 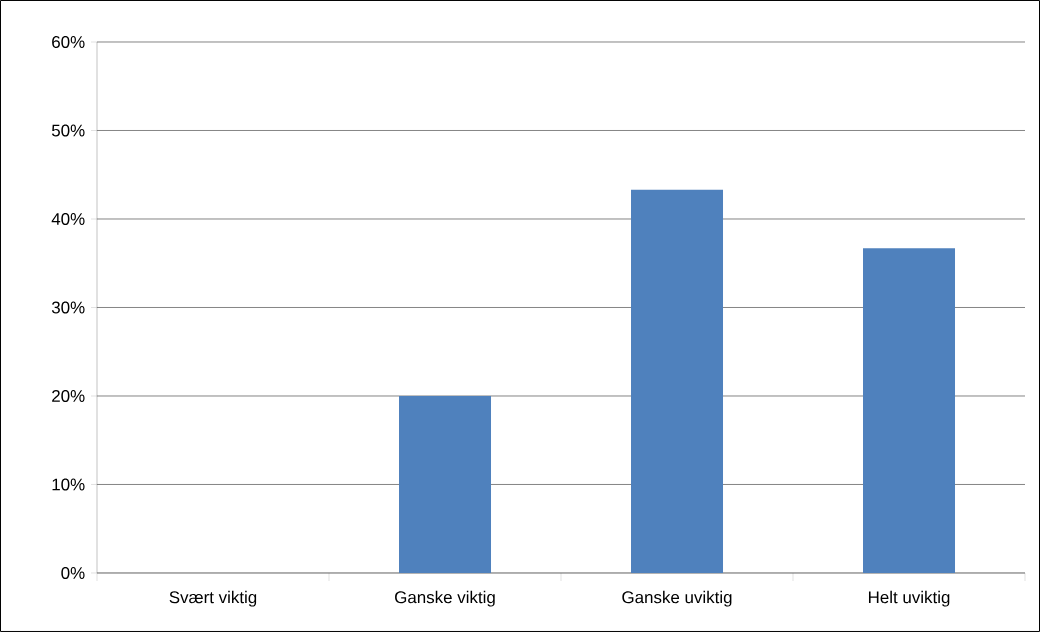 I want to click on x-tick-label: Ganske viktig, so click(x=445, y=598).